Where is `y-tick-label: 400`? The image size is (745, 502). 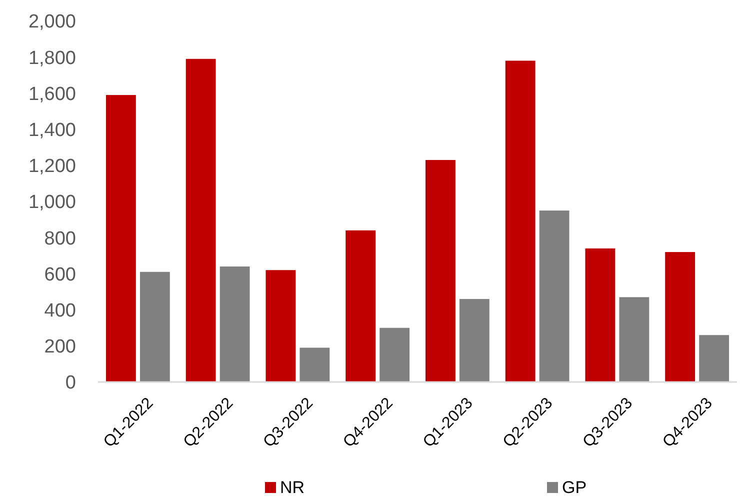 y-tick-label: 400 is located at coordinates (60, 311).